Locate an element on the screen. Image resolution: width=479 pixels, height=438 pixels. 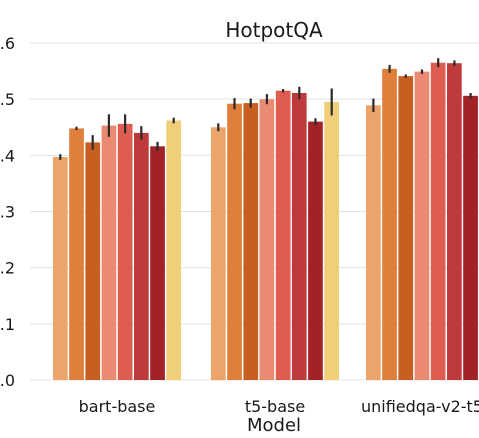
bar-bart-base-s5 is located at coordinates (125, 252).